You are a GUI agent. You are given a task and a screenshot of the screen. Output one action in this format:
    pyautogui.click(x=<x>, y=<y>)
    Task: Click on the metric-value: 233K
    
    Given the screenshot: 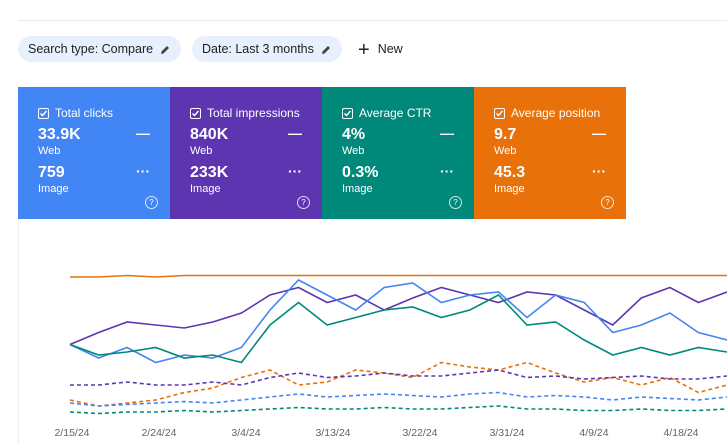 What is the action you would take?
    pyautogui.click(x=209, y=172)
    